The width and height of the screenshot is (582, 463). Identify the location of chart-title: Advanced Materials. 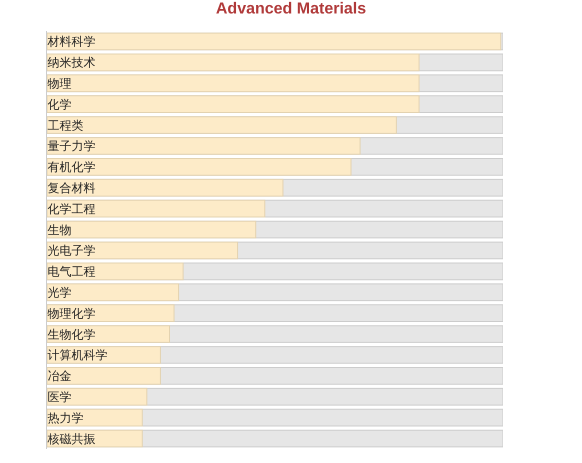
(291, 9).